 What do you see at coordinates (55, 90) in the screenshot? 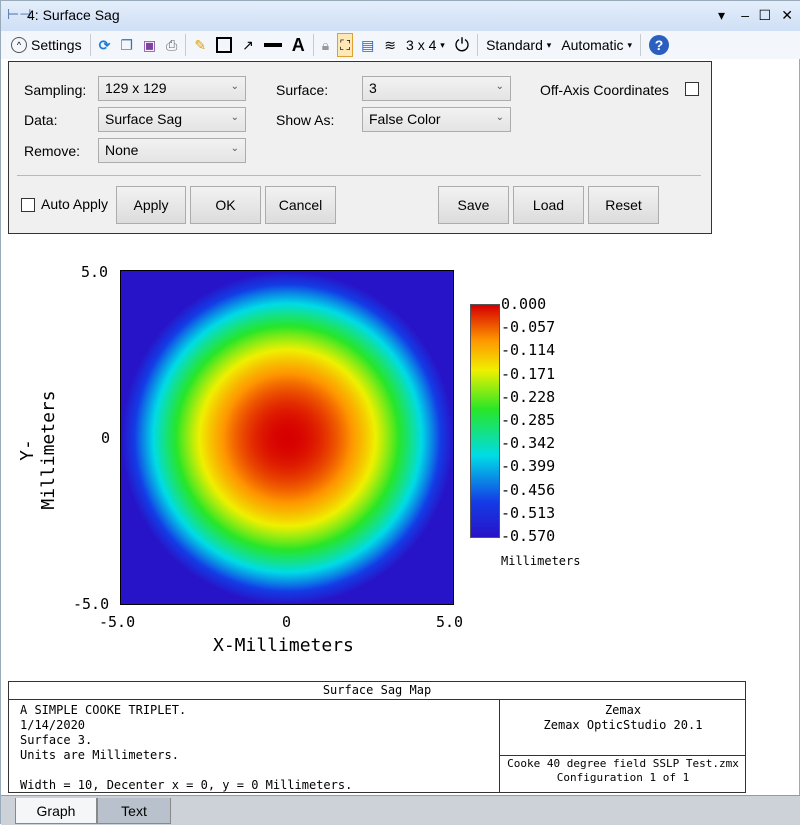
I see `sampling-label: Sampling:` at bounding box center [55, 90].